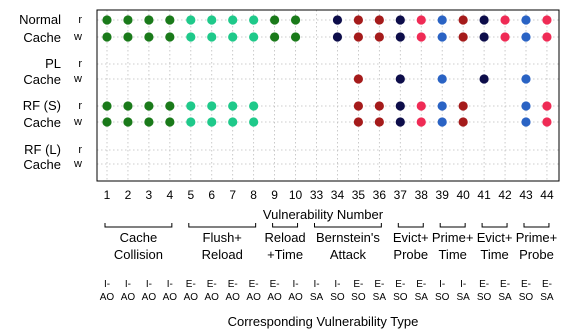 Image resolution: width=577 pixels, height=333 pixels. I want to click on x-tick-label: 33, so click(317, 195).